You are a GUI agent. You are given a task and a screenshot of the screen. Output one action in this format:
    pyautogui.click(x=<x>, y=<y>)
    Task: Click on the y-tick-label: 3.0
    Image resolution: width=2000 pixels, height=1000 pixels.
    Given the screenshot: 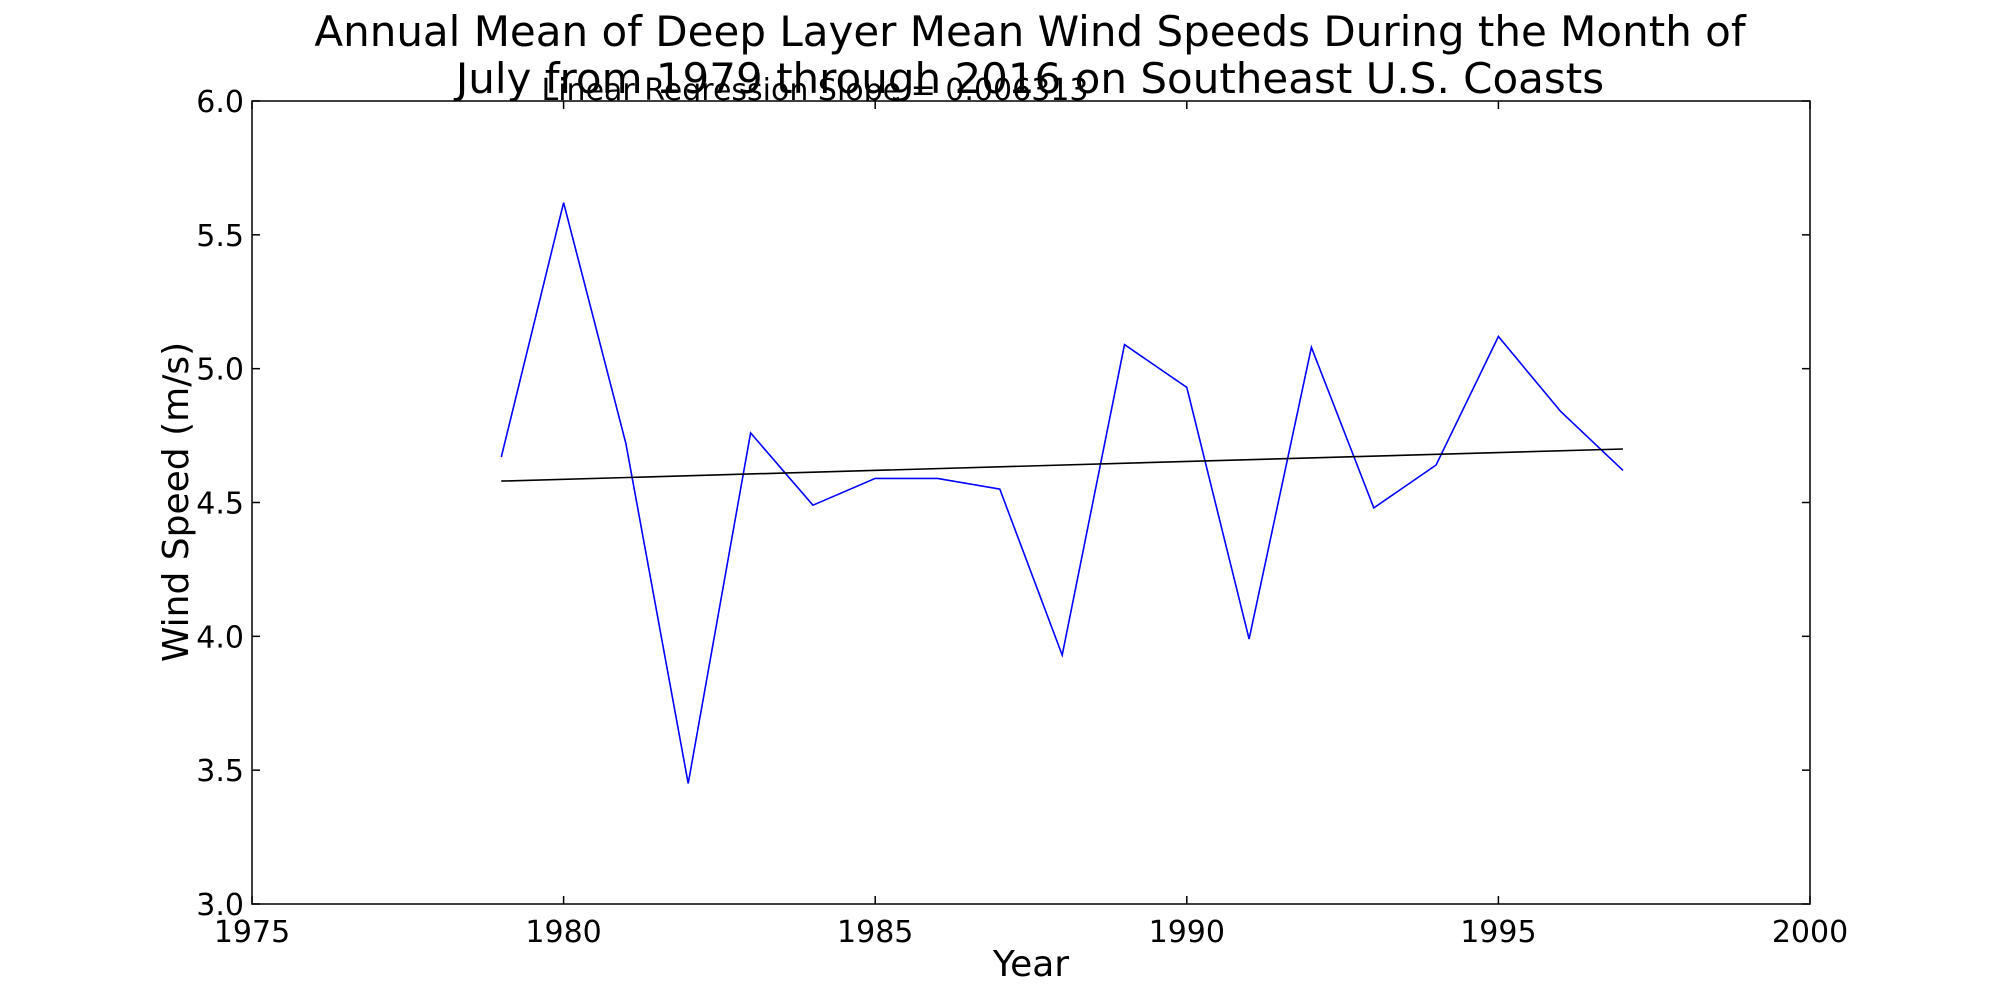 What is the action you would take?
    pyautogui.click(x=220, y=905)
    